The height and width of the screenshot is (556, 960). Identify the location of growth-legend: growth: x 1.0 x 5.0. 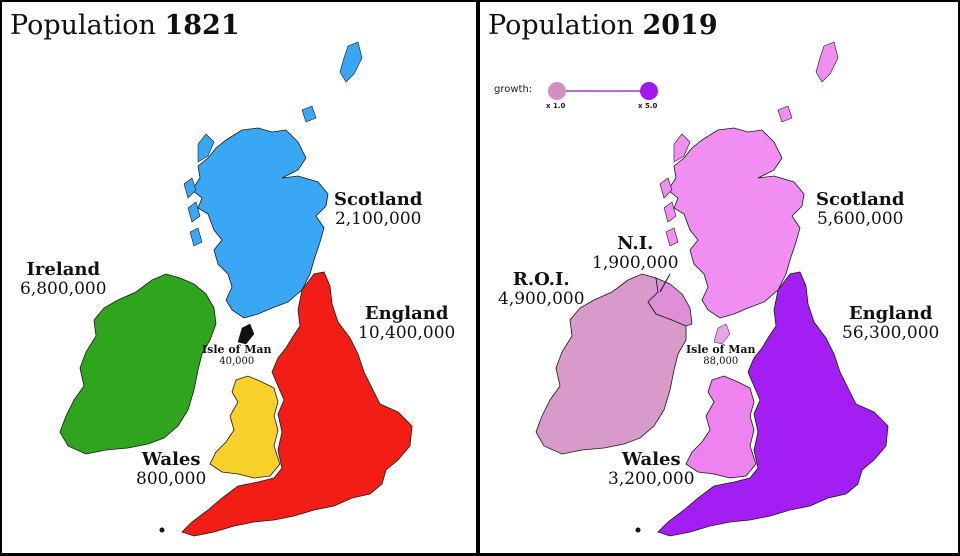
(579, 97).